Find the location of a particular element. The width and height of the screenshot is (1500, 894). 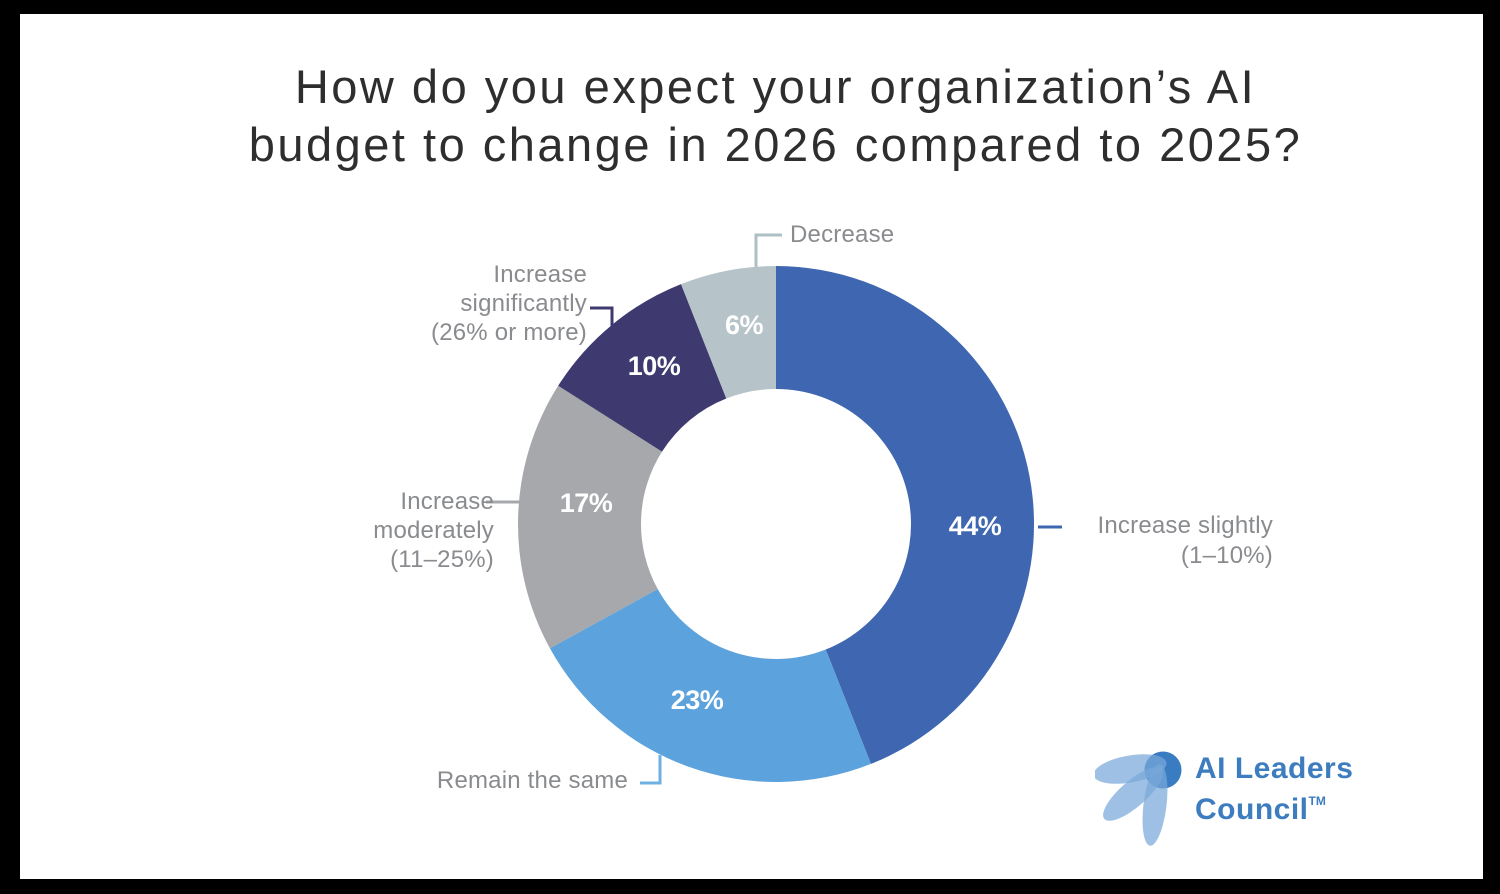

logo: AI Leaders CouncilTM is located at coordinates (1260, 802).